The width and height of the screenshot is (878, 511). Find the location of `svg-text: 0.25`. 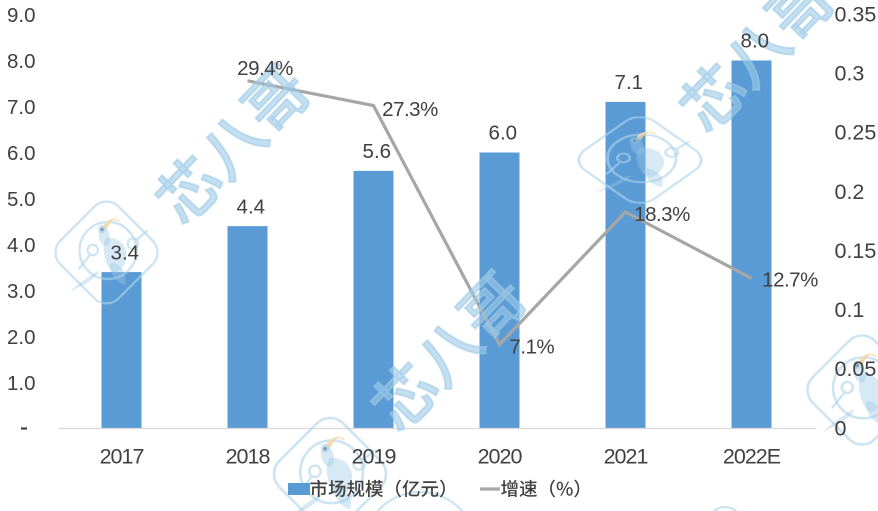

svg-text: 0.25 is located at coordinates (856, 133).